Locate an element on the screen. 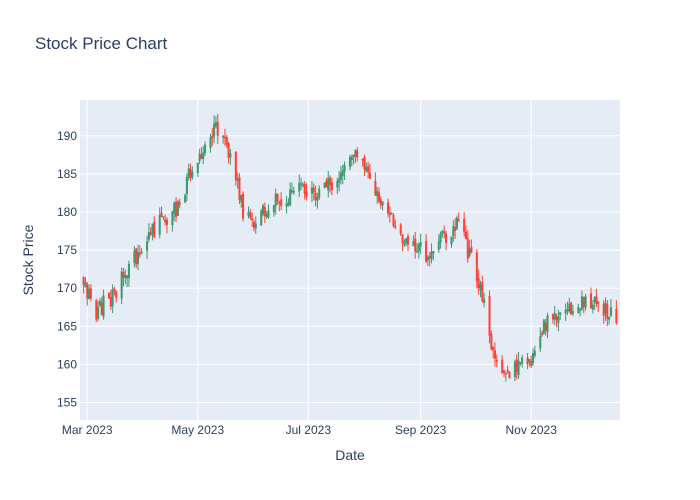 The height and width of the screenshot is (500, 700). y-axis-label: Stock Price is located at coordinates (28, 259).